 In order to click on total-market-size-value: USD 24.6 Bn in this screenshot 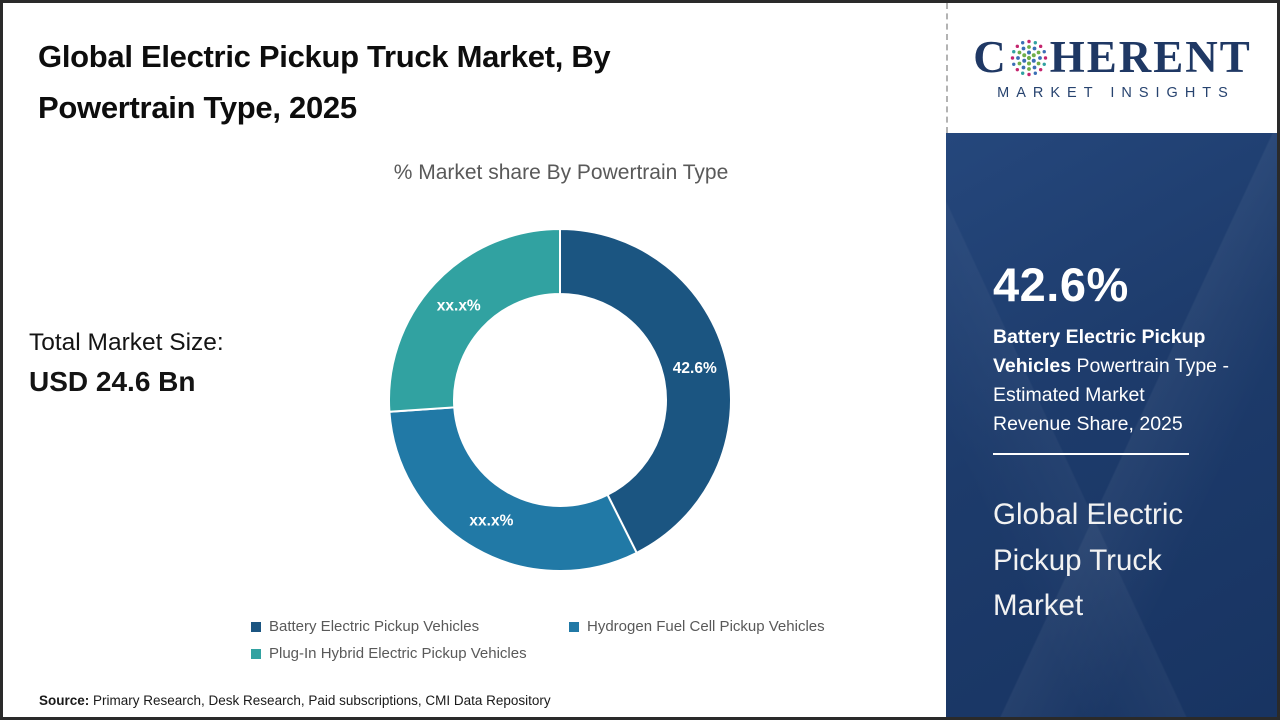, I will do `click(112, 381)`.